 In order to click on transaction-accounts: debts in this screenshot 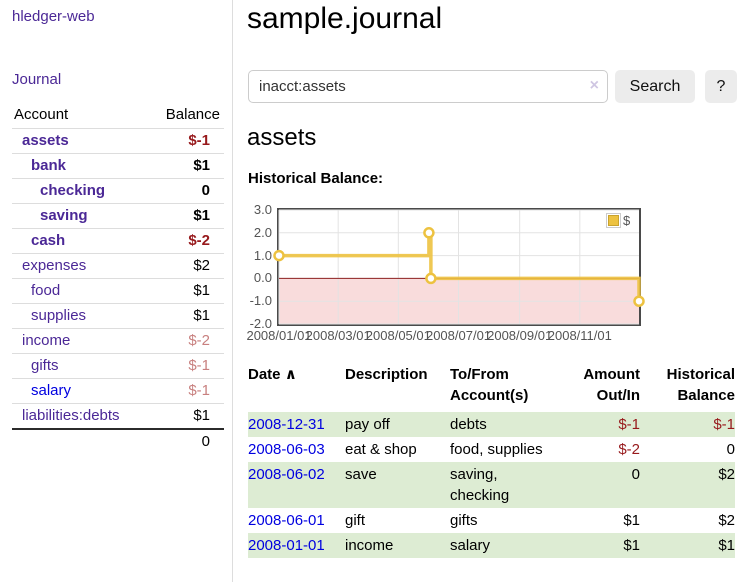, I will do `click(468, 424)`.